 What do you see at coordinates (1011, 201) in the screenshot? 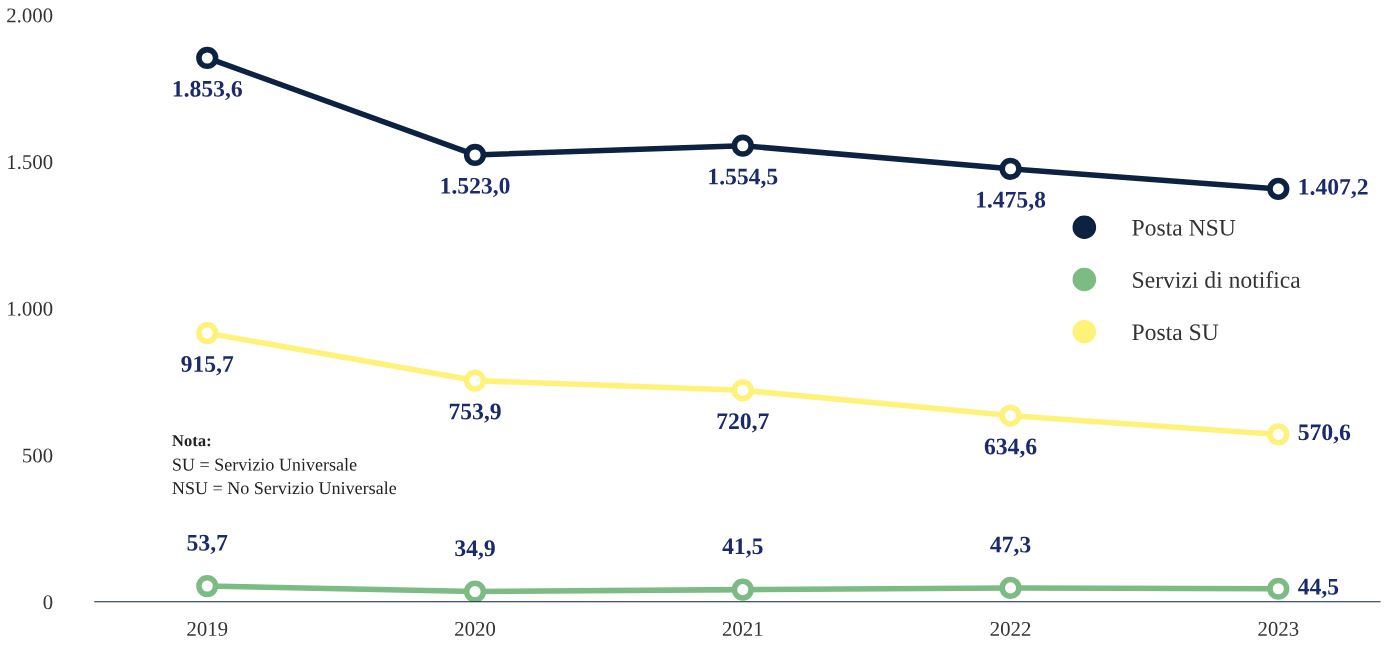
I see `data-label: 1.475,8` at bounding box center [1011, 201].